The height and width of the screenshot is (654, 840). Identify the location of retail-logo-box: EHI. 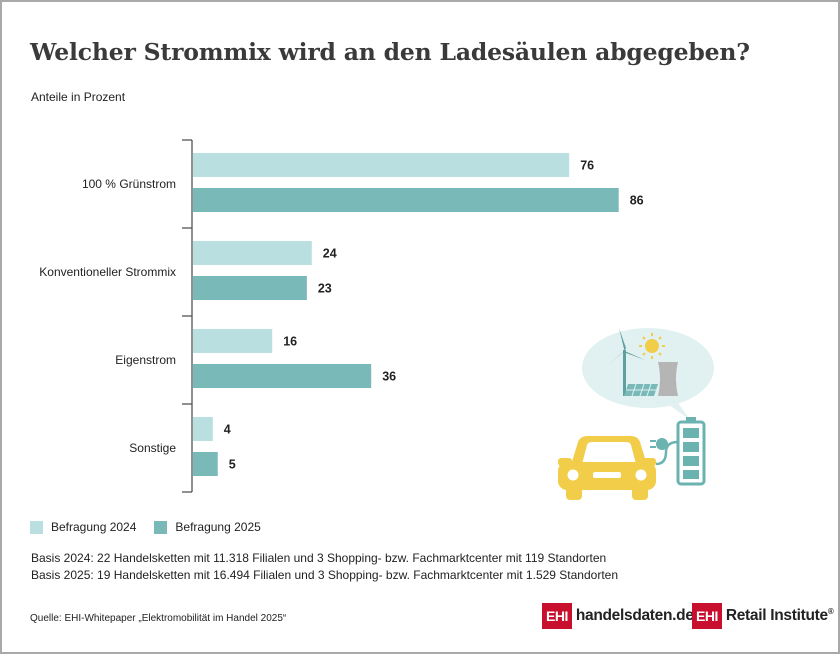
(707, 616).